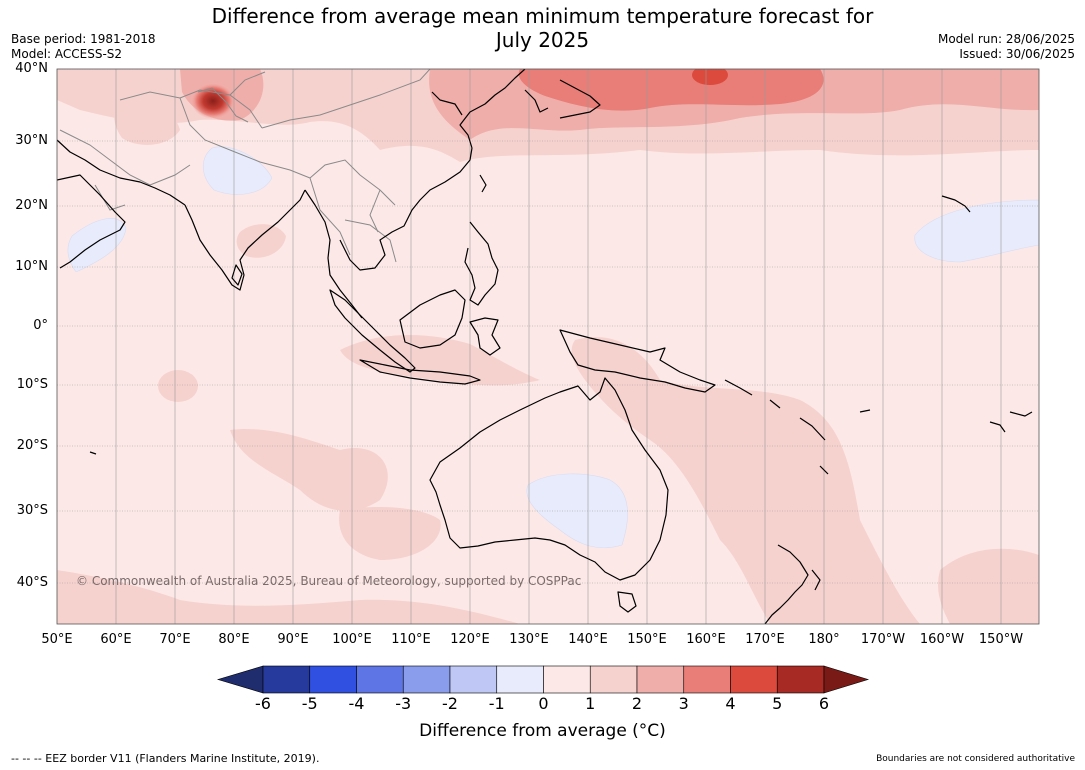  Describe the element at coordinates (976, 231) in the screenshot. I see `cold-patch-pacific` at that location.